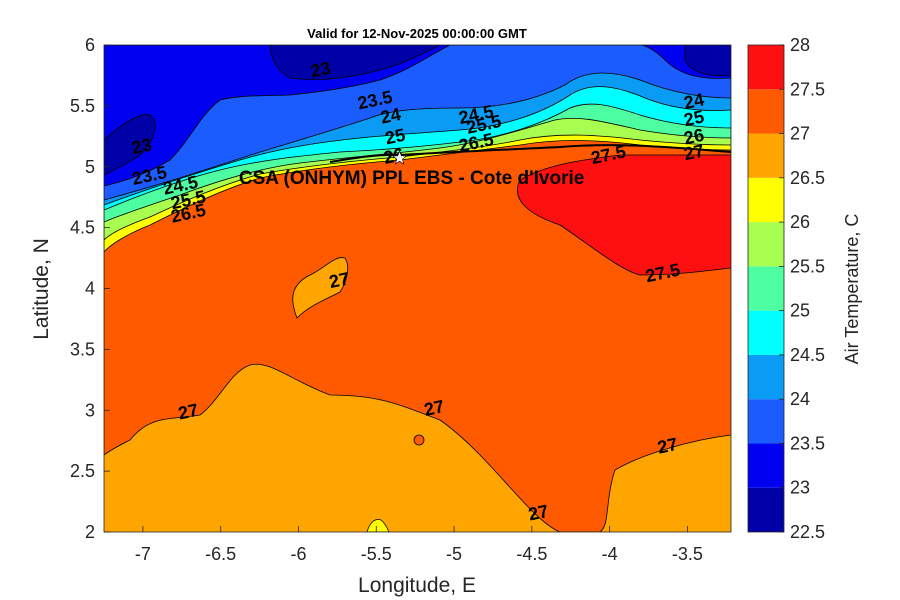 This screenshot has width=900, height=600. Describe the element at coordinates (82, 349) in the screenshot. I see `y-tick-label: 3.5` at that location.